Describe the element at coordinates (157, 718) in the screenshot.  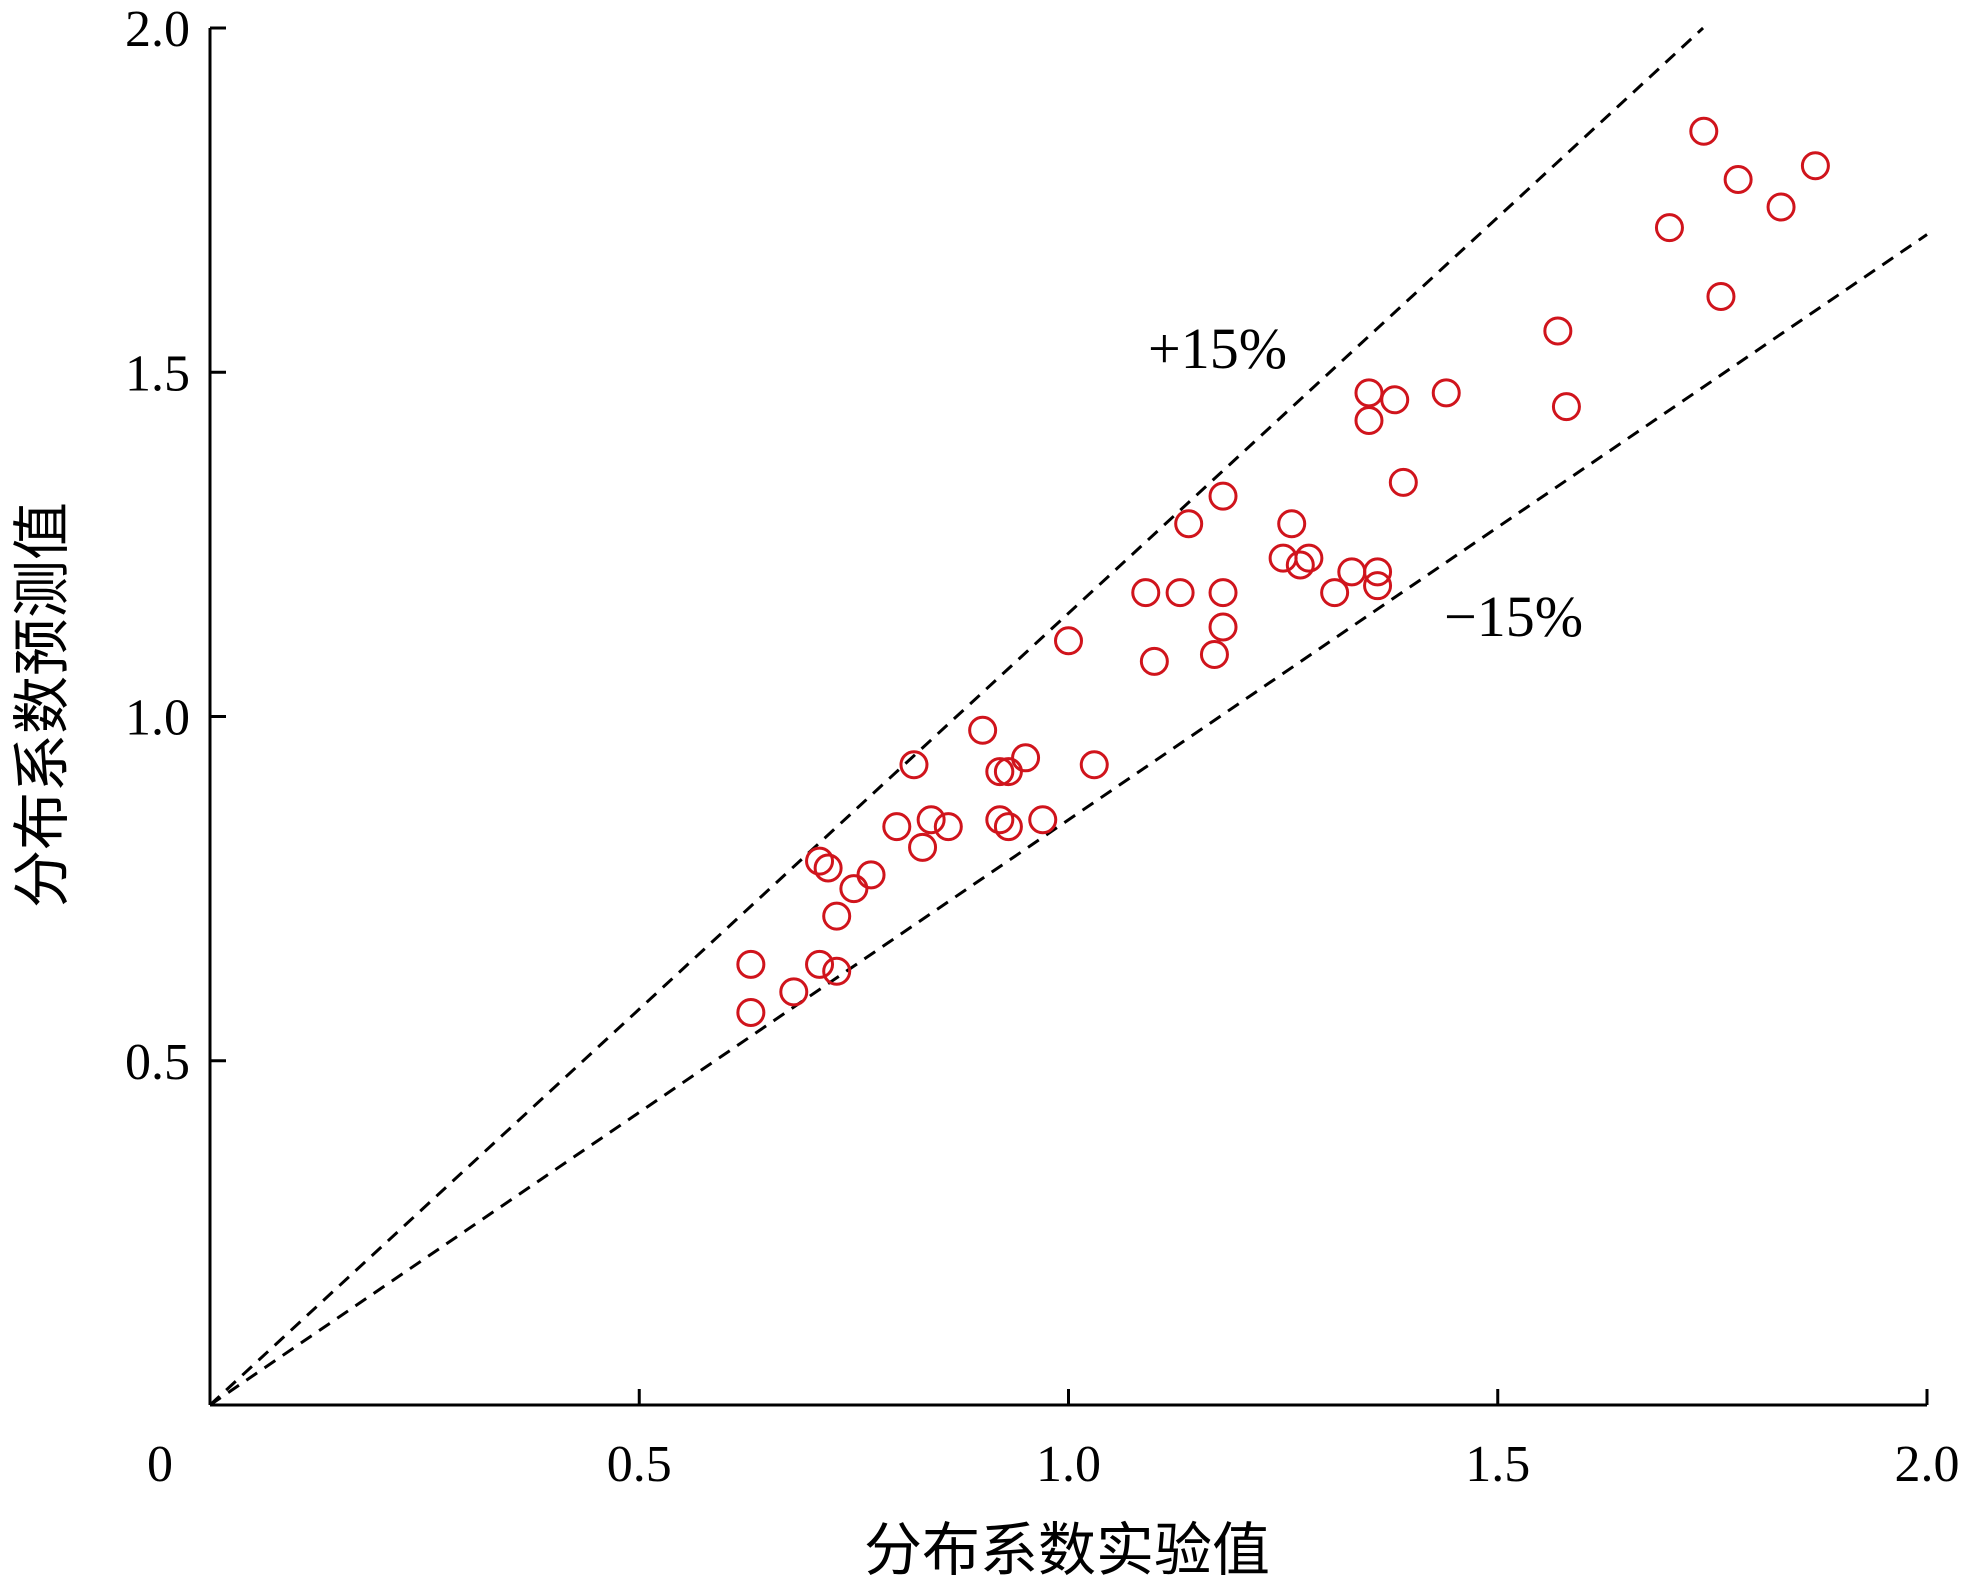
I see `y-tick-label: 1.0` at that location.